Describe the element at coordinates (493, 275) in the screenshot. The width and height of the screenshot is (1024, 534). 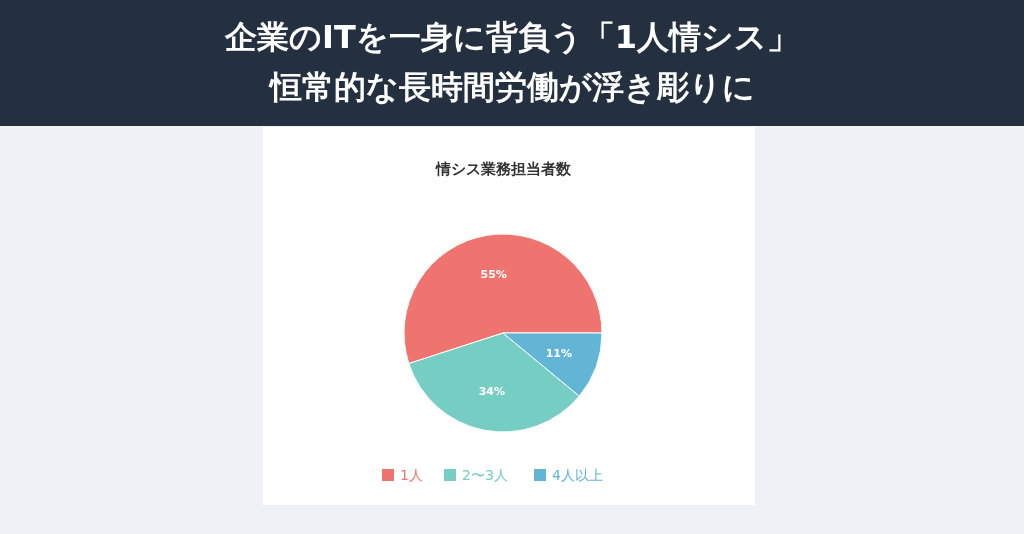
I see `data-label: 55%` at that location.